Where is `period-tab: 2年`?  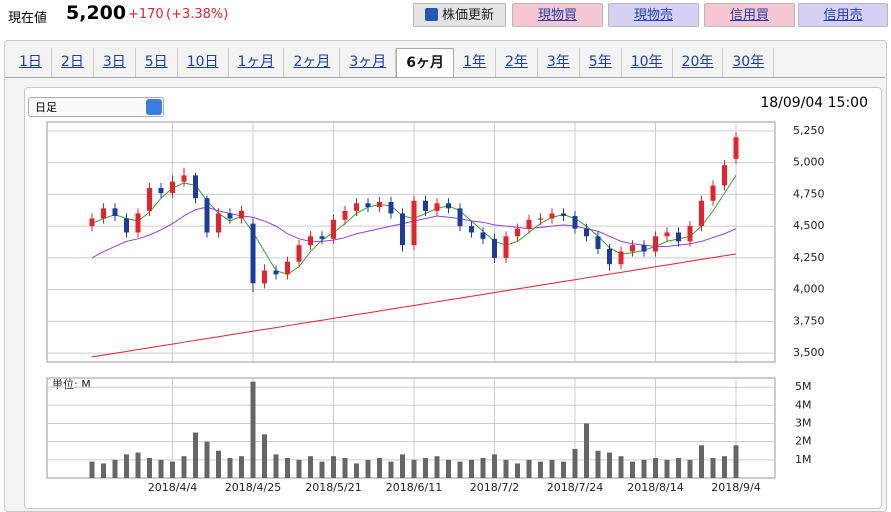
period-tab: 2年 is located at coordinates (517, 62).